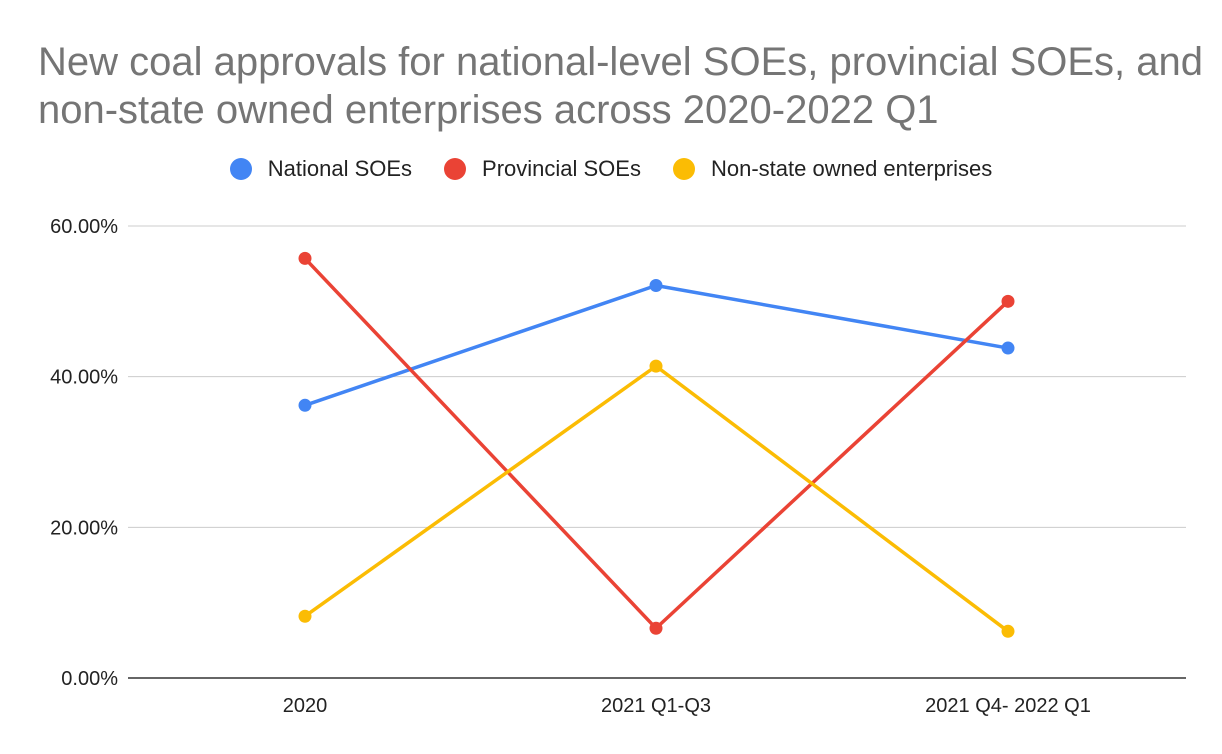 The image size is (1222, 754). Describe the element at coordinates (340, 168) in the screenshot. I see `legend-label-national-soes: National SOEs` at that location.